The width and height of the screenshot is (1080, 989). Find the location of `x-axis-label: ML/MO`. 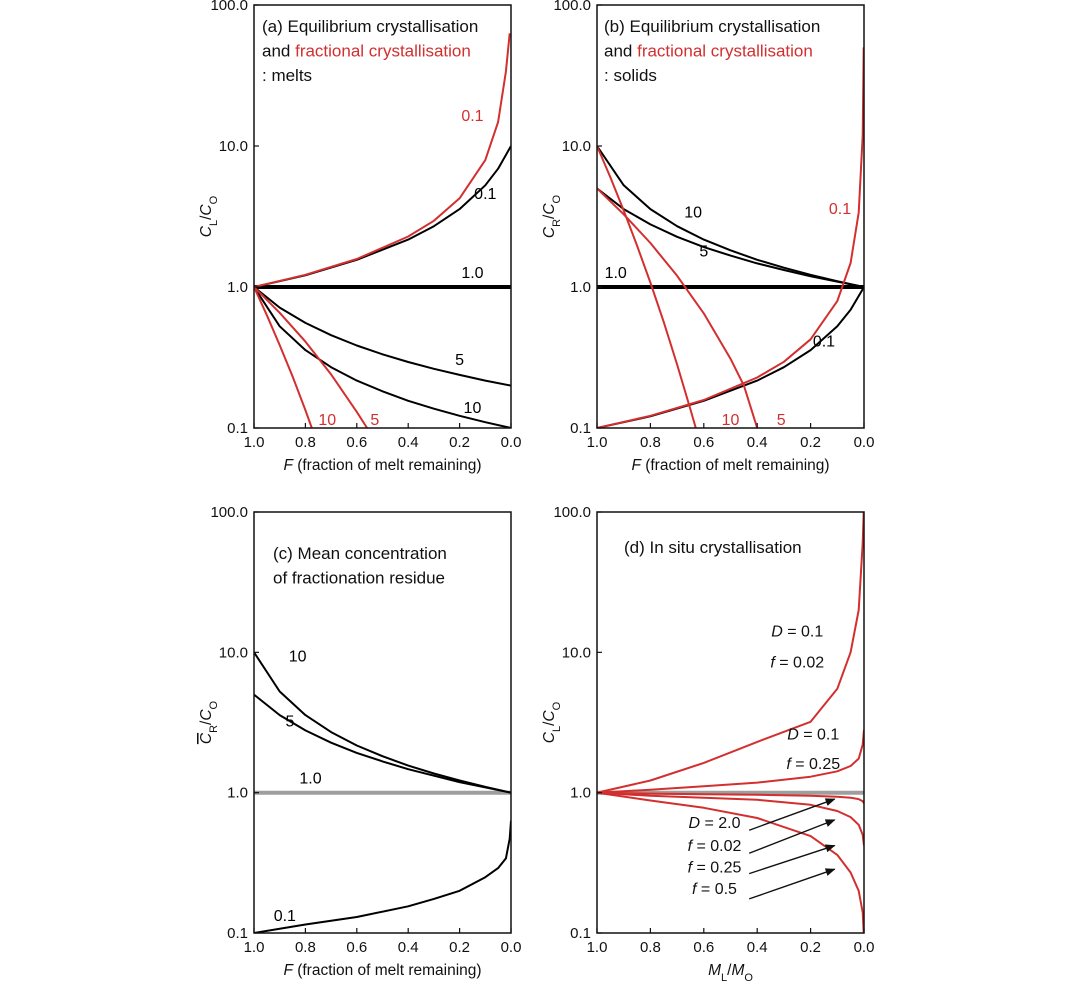

x-axis-label: ML/MO is located at coordinates (730, 973).